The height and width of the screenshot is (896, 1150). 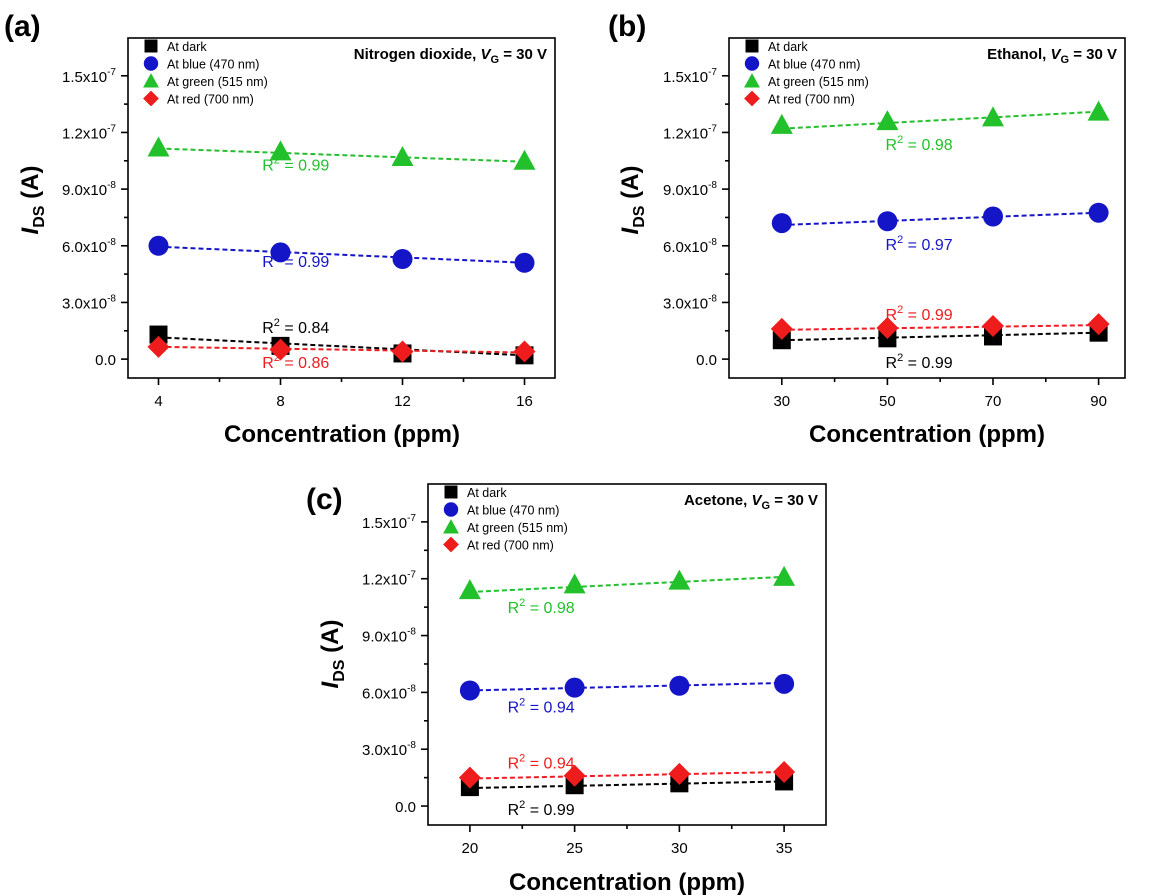 What do you see at coordinates (342, 434) in the screenshot?
I see `x-axis-label: Concentration (ppm)` at bounding box center [342, 434].